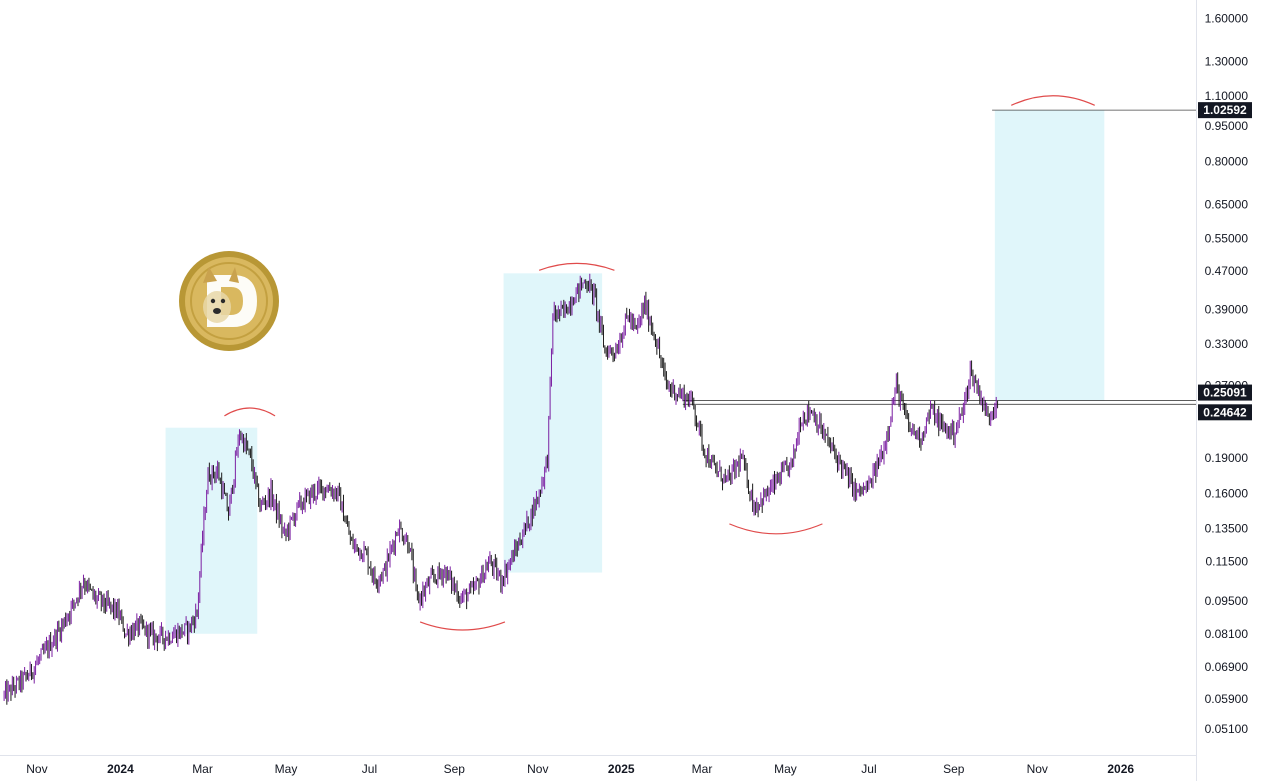 The image size is (1266, 781). I want to click on price-tick-1: 1.30000, so click(1227, 61).